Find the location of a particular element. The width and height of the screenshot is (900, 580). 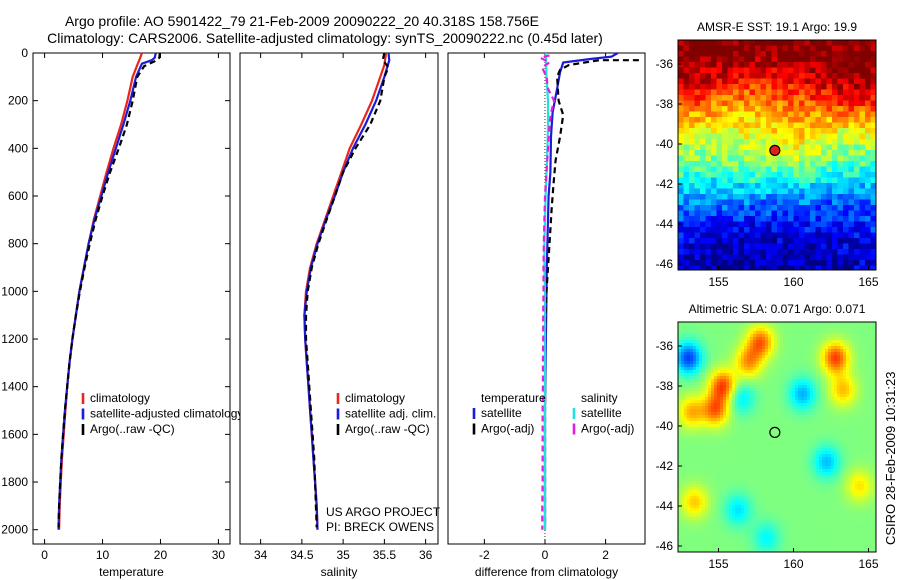

y-tick-label: 600 is located at coordinates (18, 196).